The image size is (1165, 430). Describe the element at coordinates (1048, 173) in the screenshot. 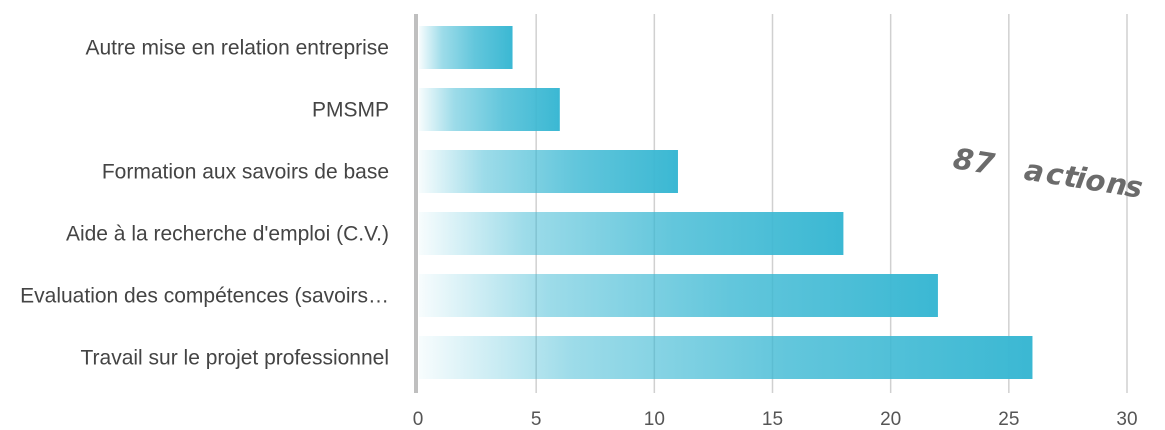

I see `annotation-text: 87 actions` at that location.